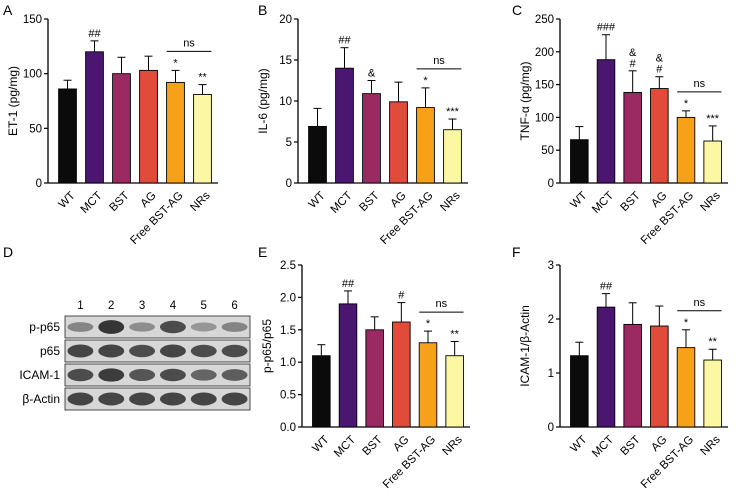 This screenshot has height=498, width=745. What do you see at coordinates (453, 112) in the screenshot?
I see `significance-mark: ***` at bounding box center [453, 112].